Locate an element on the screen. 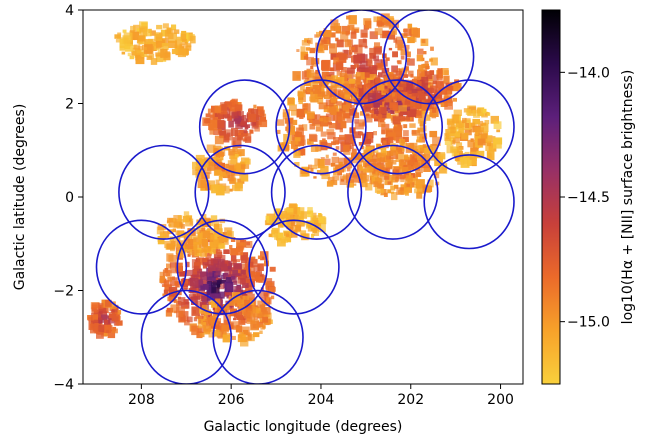 The image size is (648, 441). x-tick-label: 204 is located at coordinates (321, 400).